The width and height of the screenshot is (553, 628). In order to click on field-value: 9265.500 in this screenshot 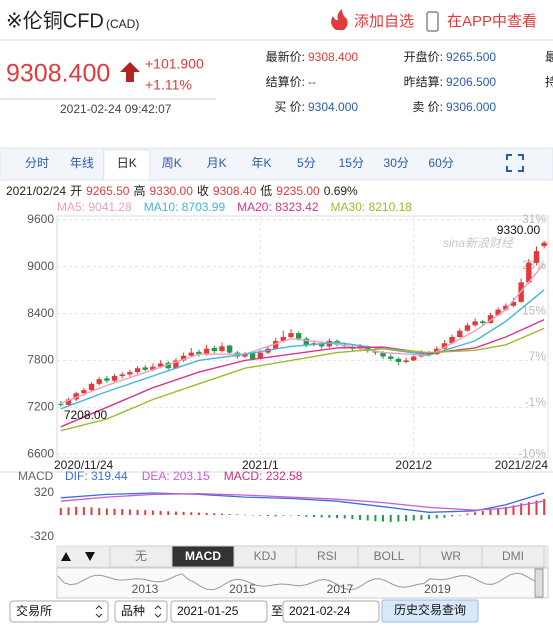, I will do `click(471, 57)`.